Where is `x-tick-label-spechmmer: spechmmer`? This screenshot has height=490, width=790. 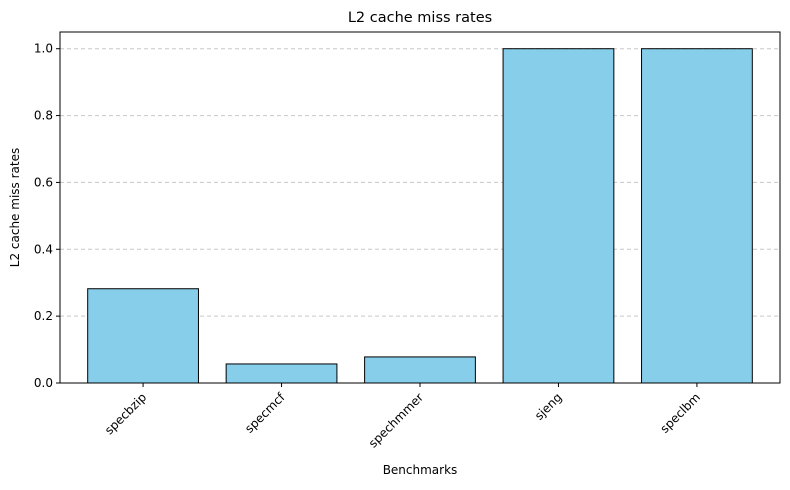
x-tick-label-spechmmer: spechmmer is located at coordinates (396, 420).